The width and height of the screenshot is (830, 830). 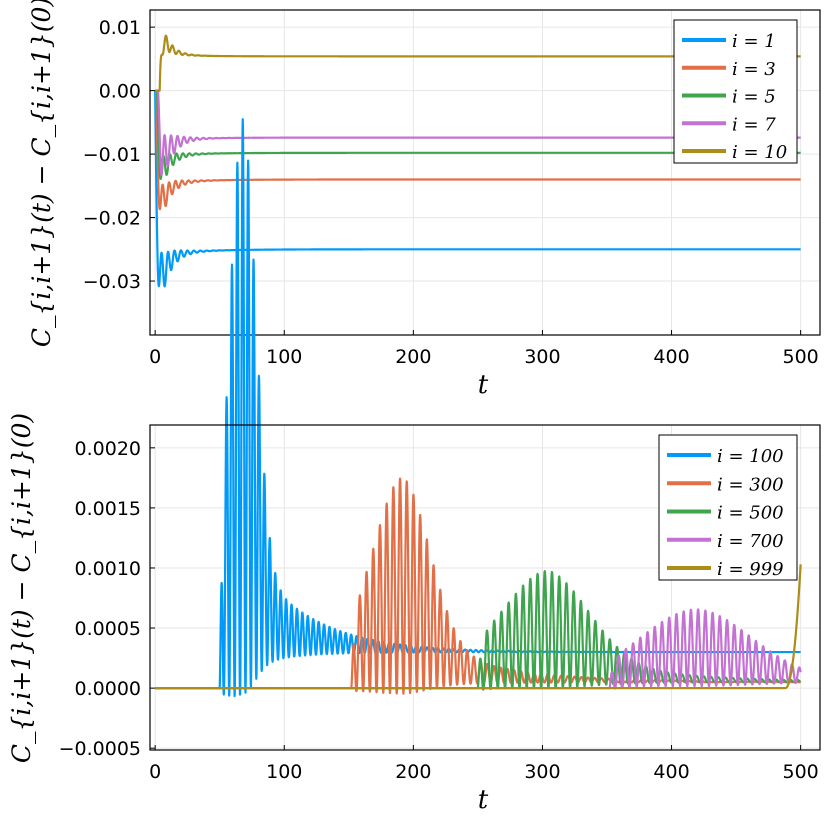 I want to click on legend-label: i = 10, so click(x=759, y=152).